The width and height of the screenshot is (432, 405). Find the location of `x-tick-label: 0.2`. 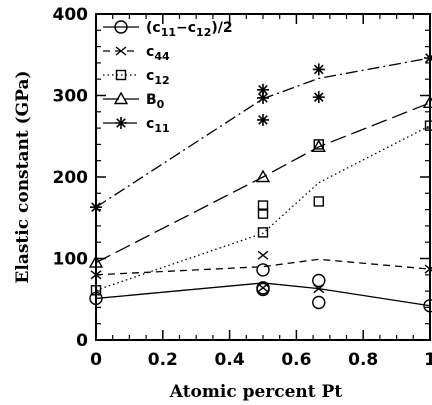

x-tick-label: 0.2 is located at coordinates (163, 360).